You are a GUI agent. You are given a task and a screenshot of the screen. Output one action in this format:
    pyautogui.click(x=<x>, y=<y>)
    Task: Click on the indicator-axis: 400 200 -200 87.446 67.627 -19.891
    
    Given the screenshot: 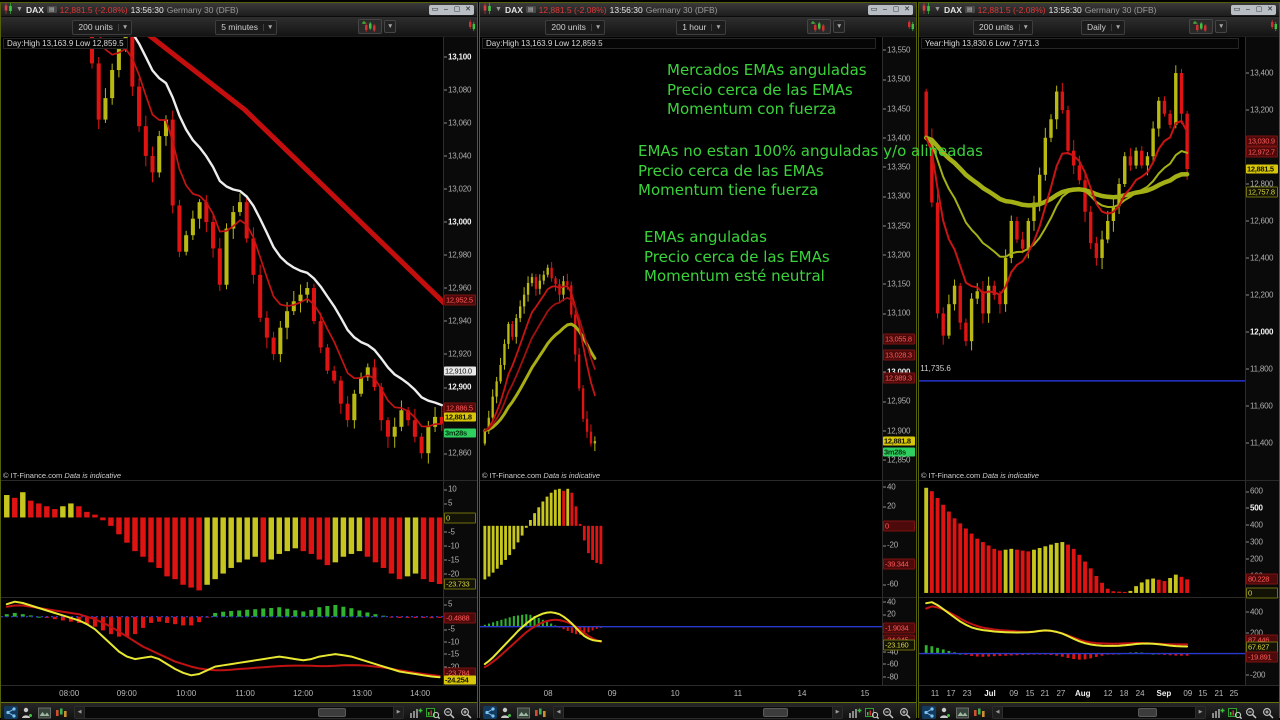 What is the action you would take?
    pyautogui.click(x=1262, y=641)
    